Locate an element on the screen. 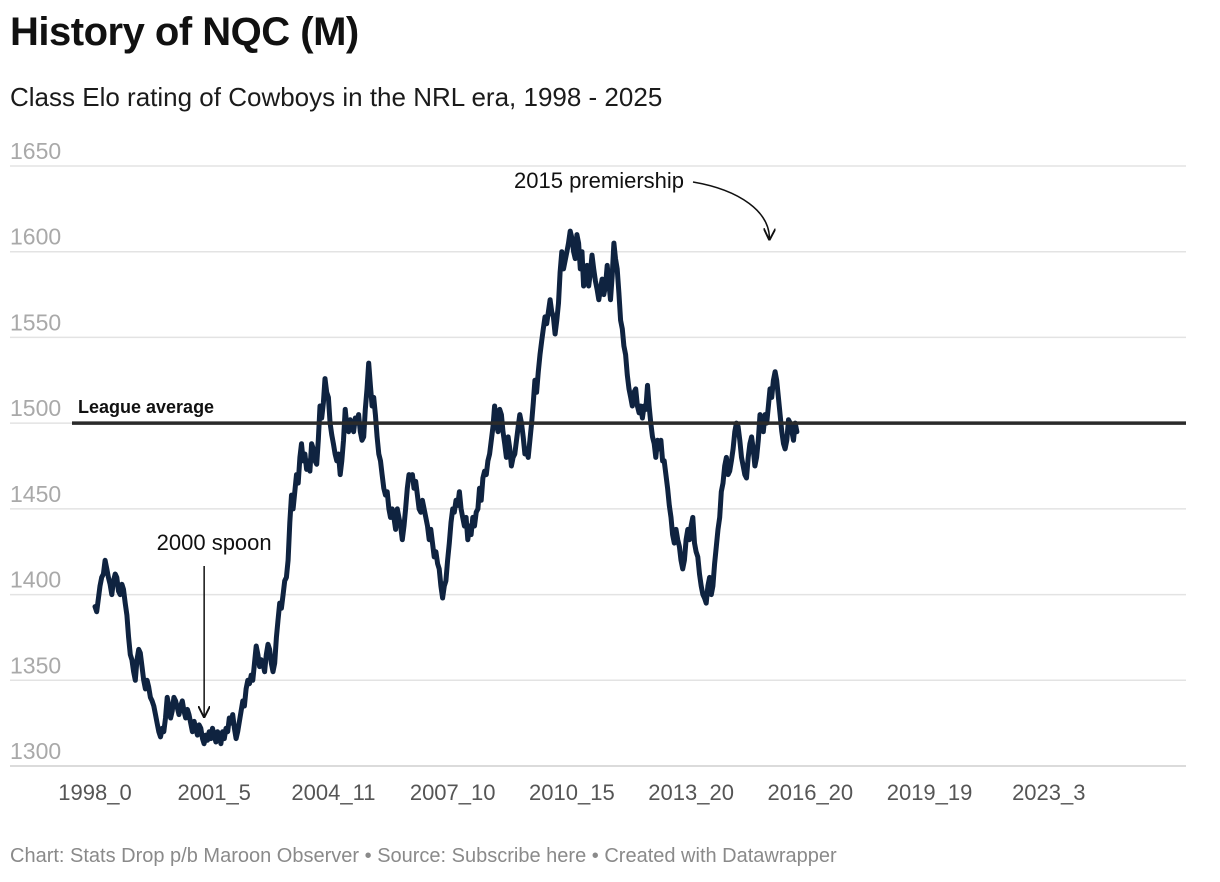 This screenshot has height=882, width=1220. chart-title: History of NQC (M) is located at coordinates (184, 32).